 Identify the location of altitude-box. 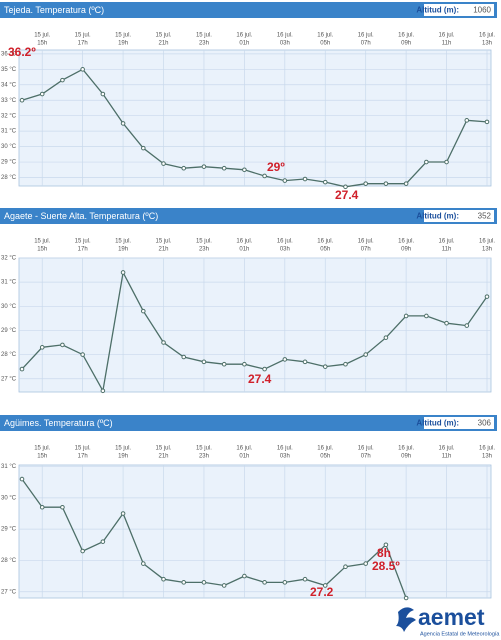
(459, 216).